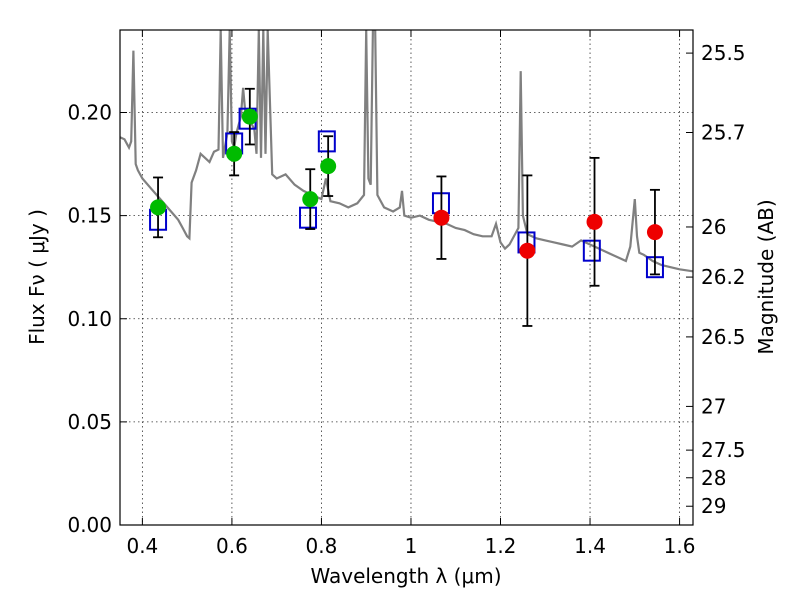 The image size is (800, 600). I want to click on right-tick-label: 26, so click(713, 227).